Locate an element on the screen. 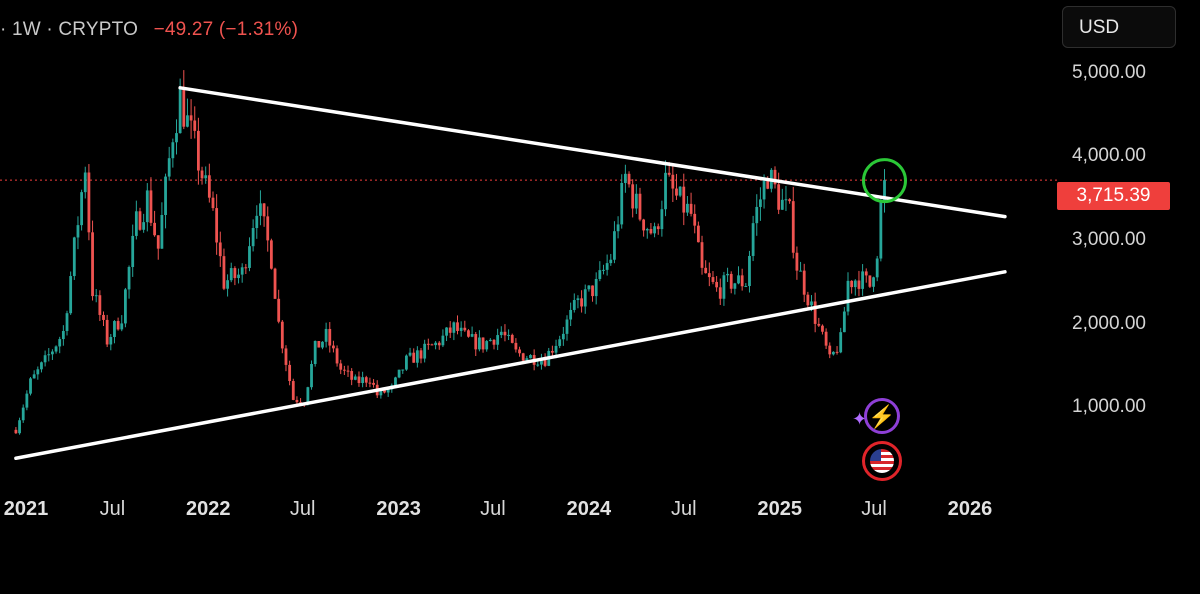 The height and width of the screenshot is (594, 1200). currency-button: USD is located at coordinates (1119, 27).